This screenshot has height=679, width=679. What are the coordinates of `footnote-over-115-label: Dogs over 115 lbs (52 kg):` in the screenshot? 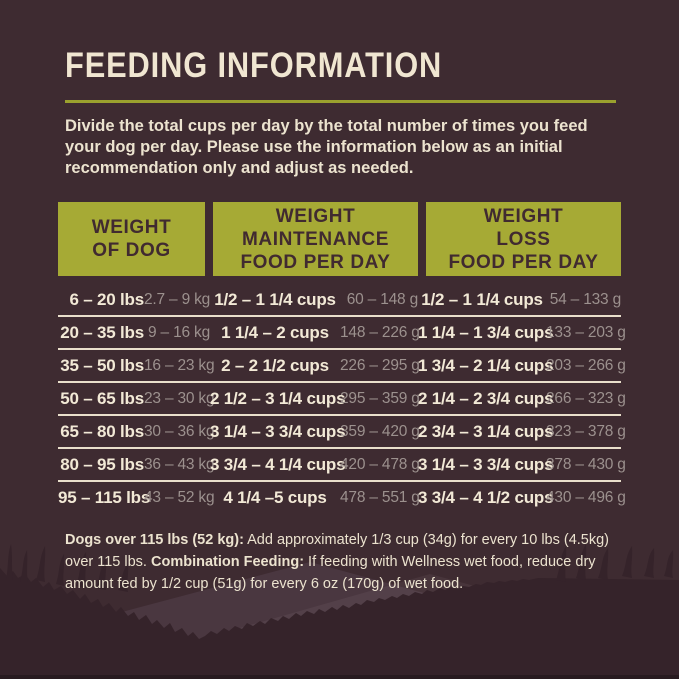 It's located at (154, 540).